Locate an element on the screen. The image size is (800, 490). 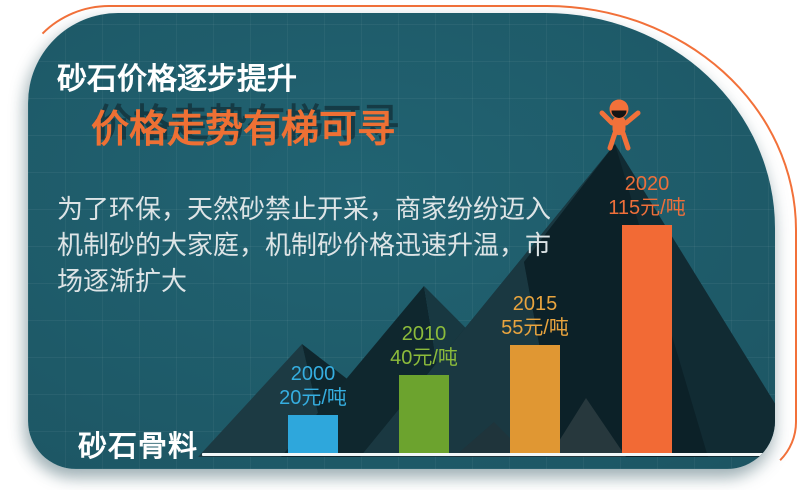
bar-label-2000: 2000 20元/吨 is located at coordinates (313, 386).